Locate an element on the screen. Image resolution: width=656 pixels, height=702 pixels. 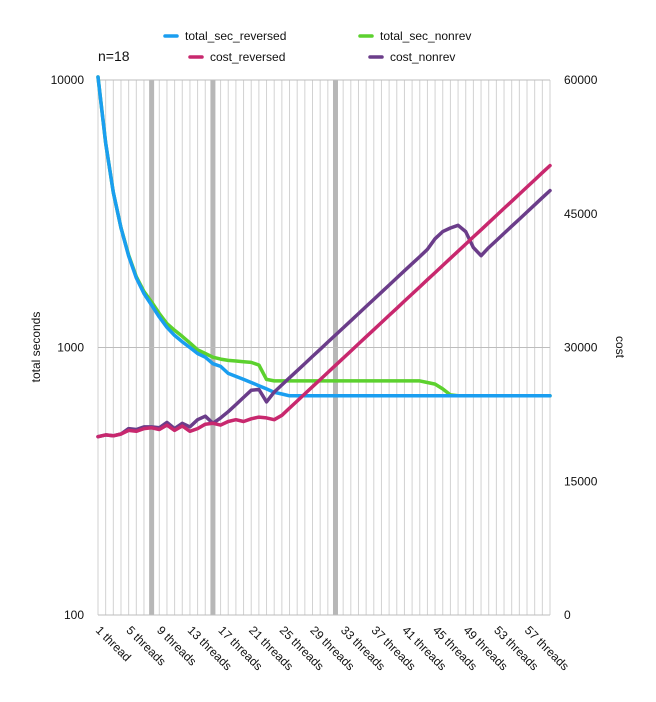
left-tick-label: 10000 is located at coordinates (68, 80).